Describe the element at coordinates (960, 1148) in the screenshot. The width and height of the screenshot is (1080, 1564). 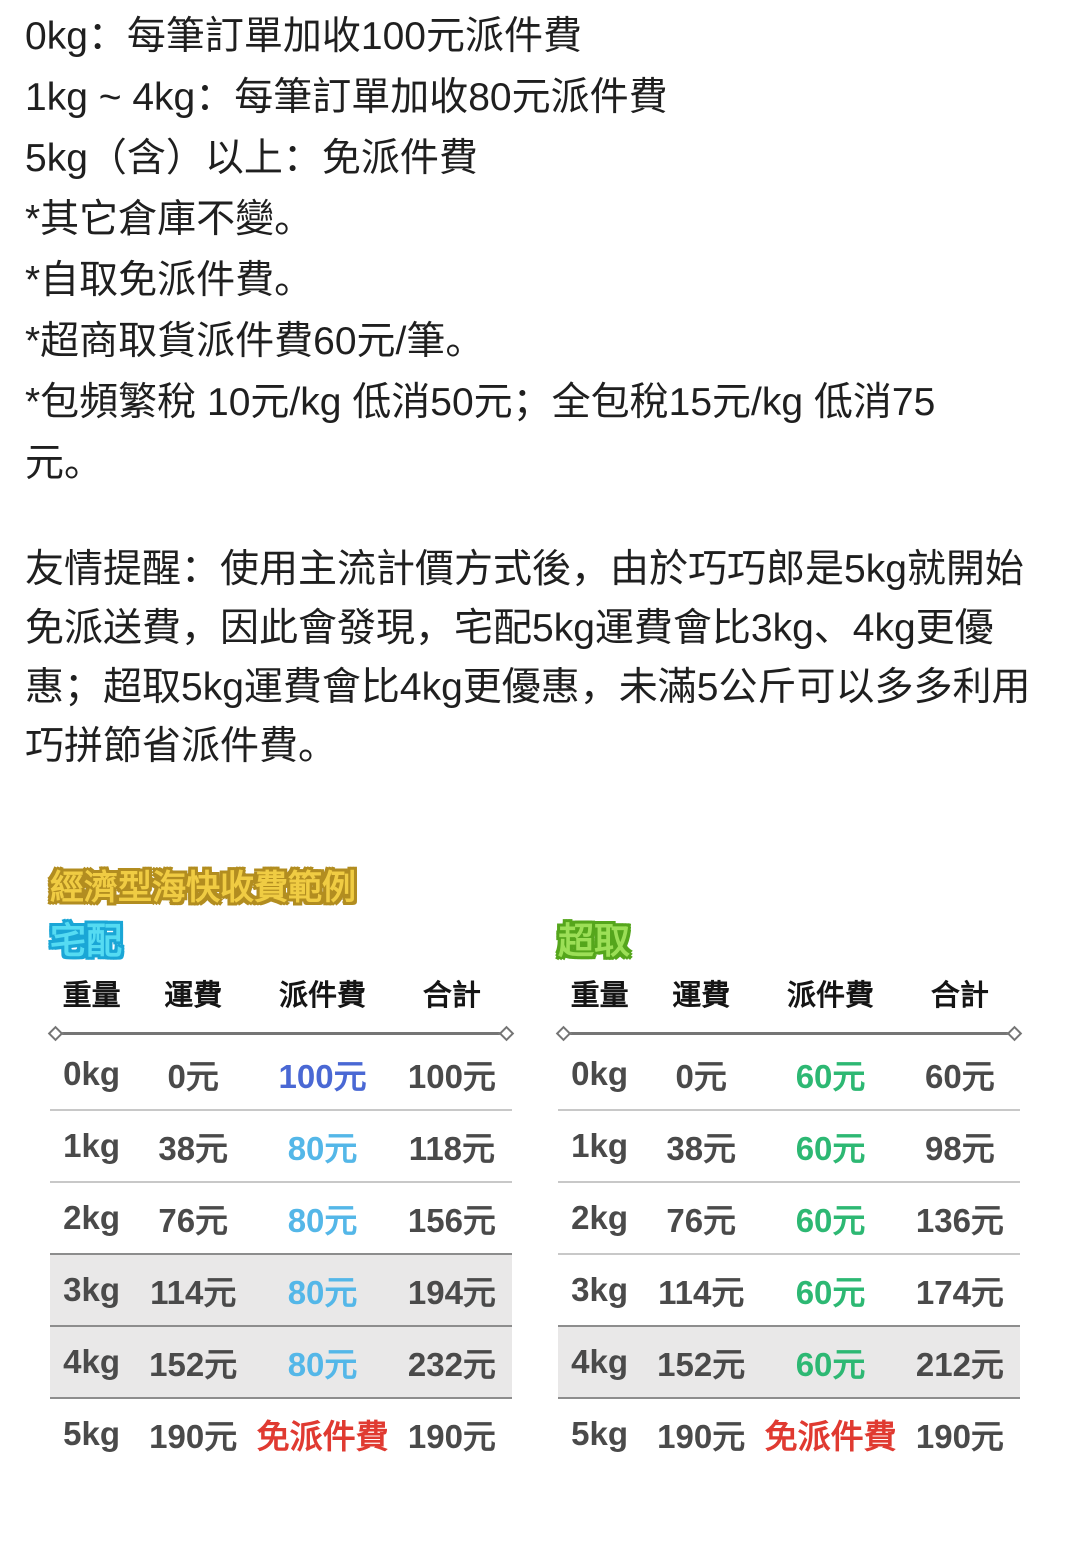
I see `cell-total: 98元` at that location.